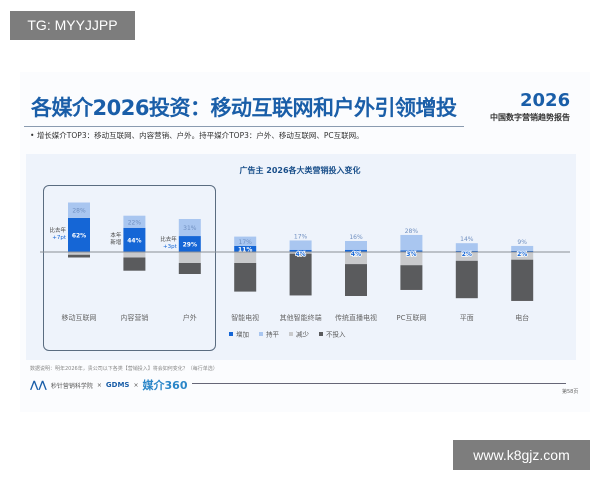  Describe the element at coordinates (116, 235) in the screenshot. I see `annotation: 本年` at that location.